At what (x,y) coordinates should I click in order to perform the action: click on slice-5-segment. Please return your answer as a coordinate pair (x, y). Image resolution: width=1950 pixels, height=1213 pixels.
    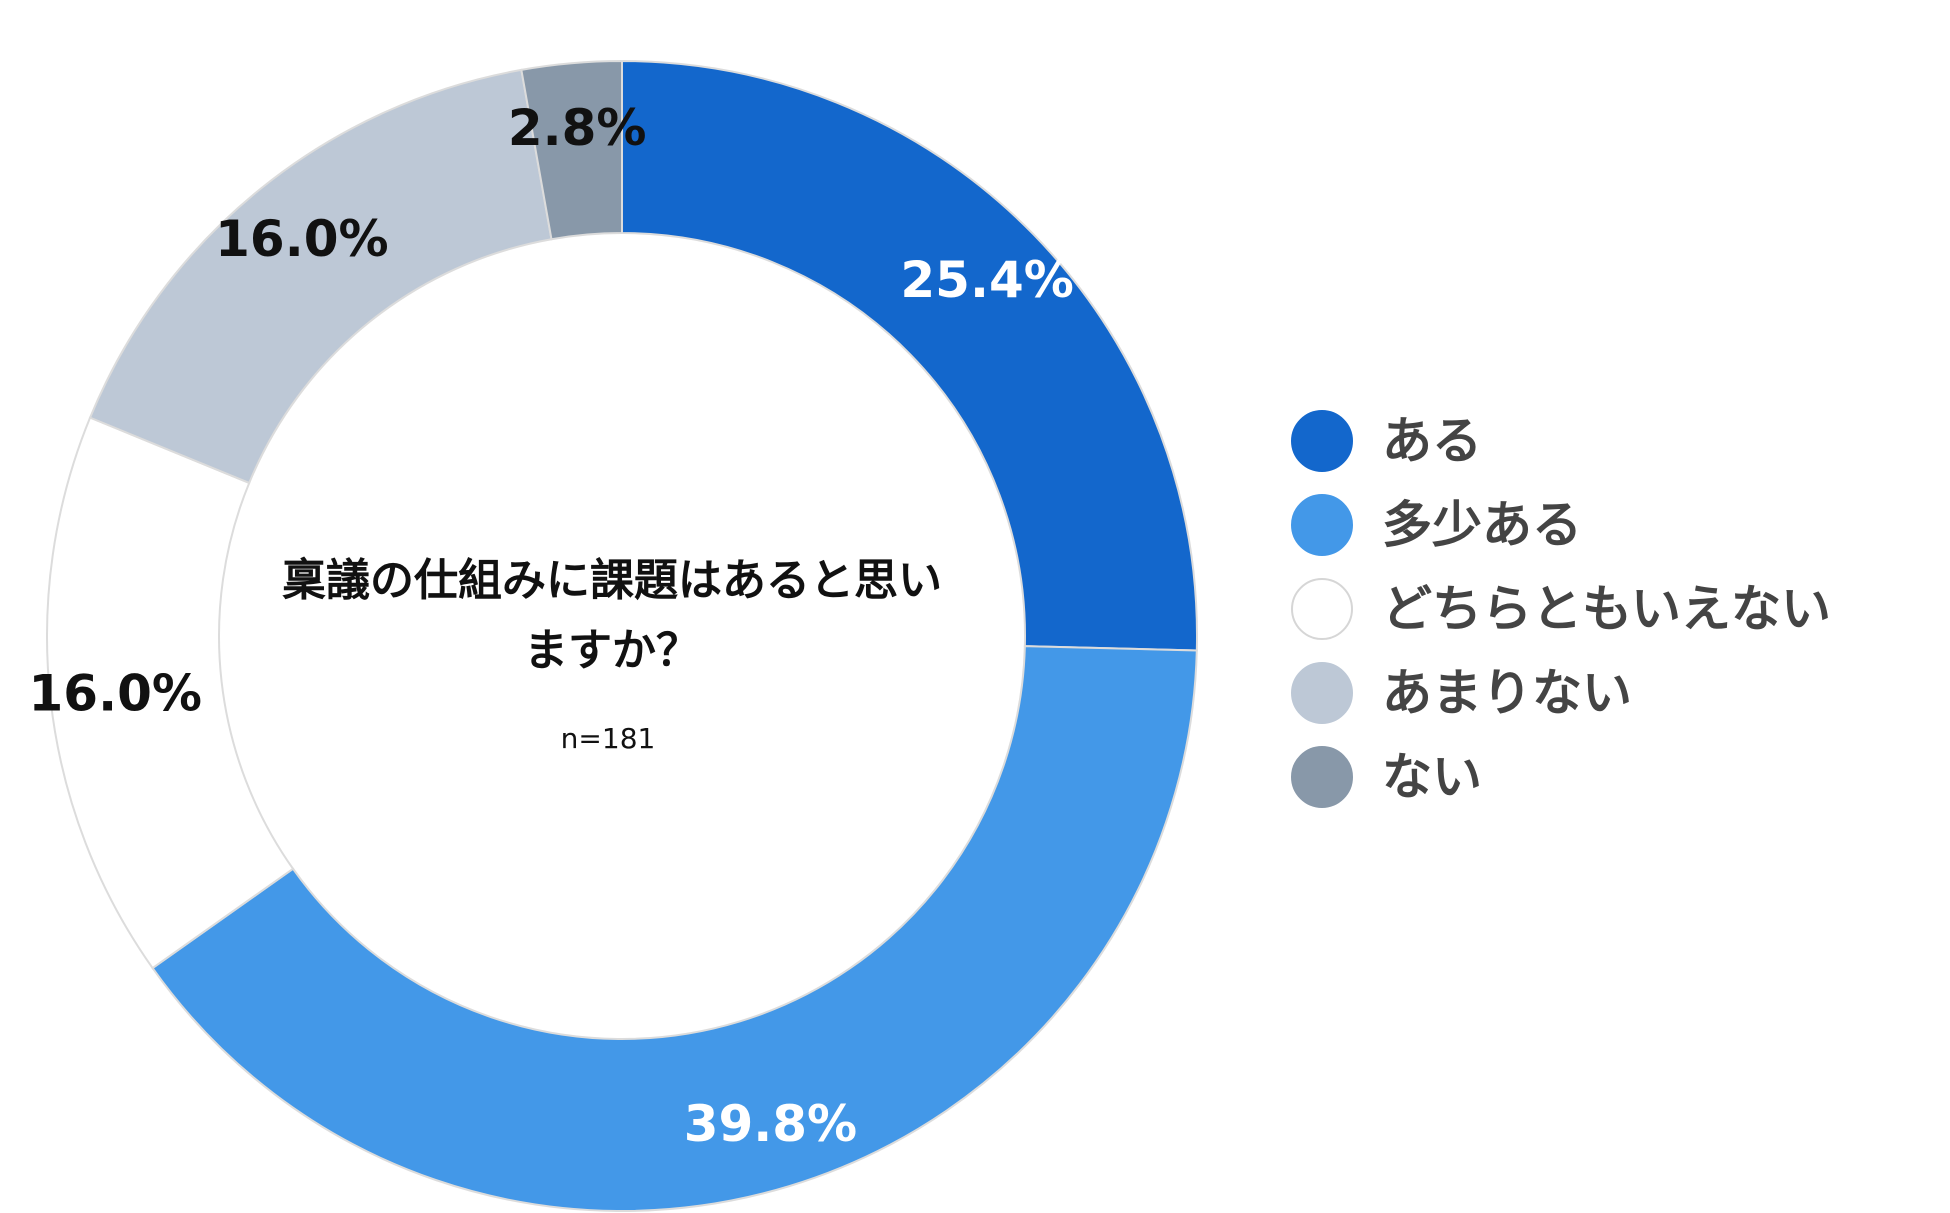
    Looking at the image, I should click on (571, 150).